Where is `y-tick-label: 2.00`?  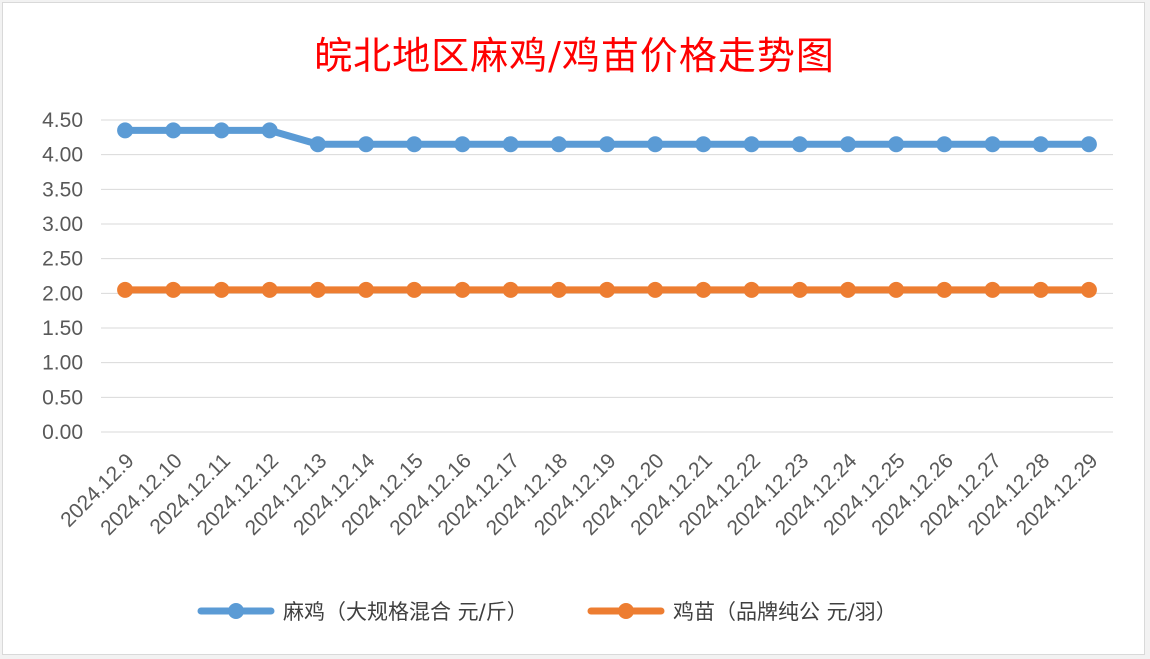
y-tick-label: 2.00 is located at coordinates (62, 293).